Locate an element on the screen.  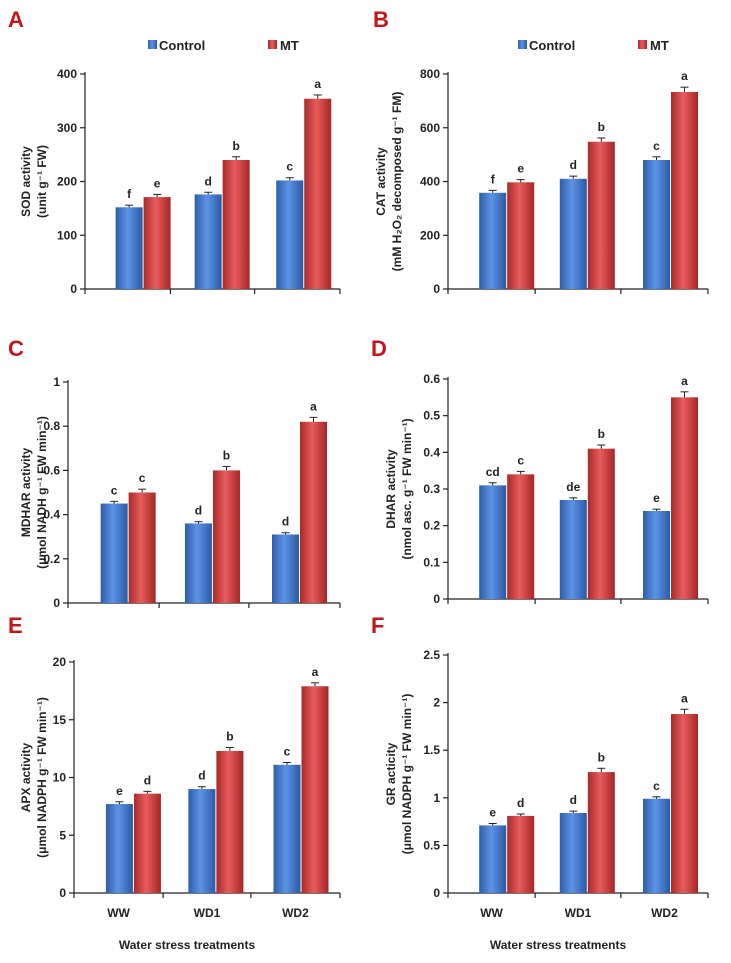
y-tick-label: 0.3 is located at coordinates (431, 489).